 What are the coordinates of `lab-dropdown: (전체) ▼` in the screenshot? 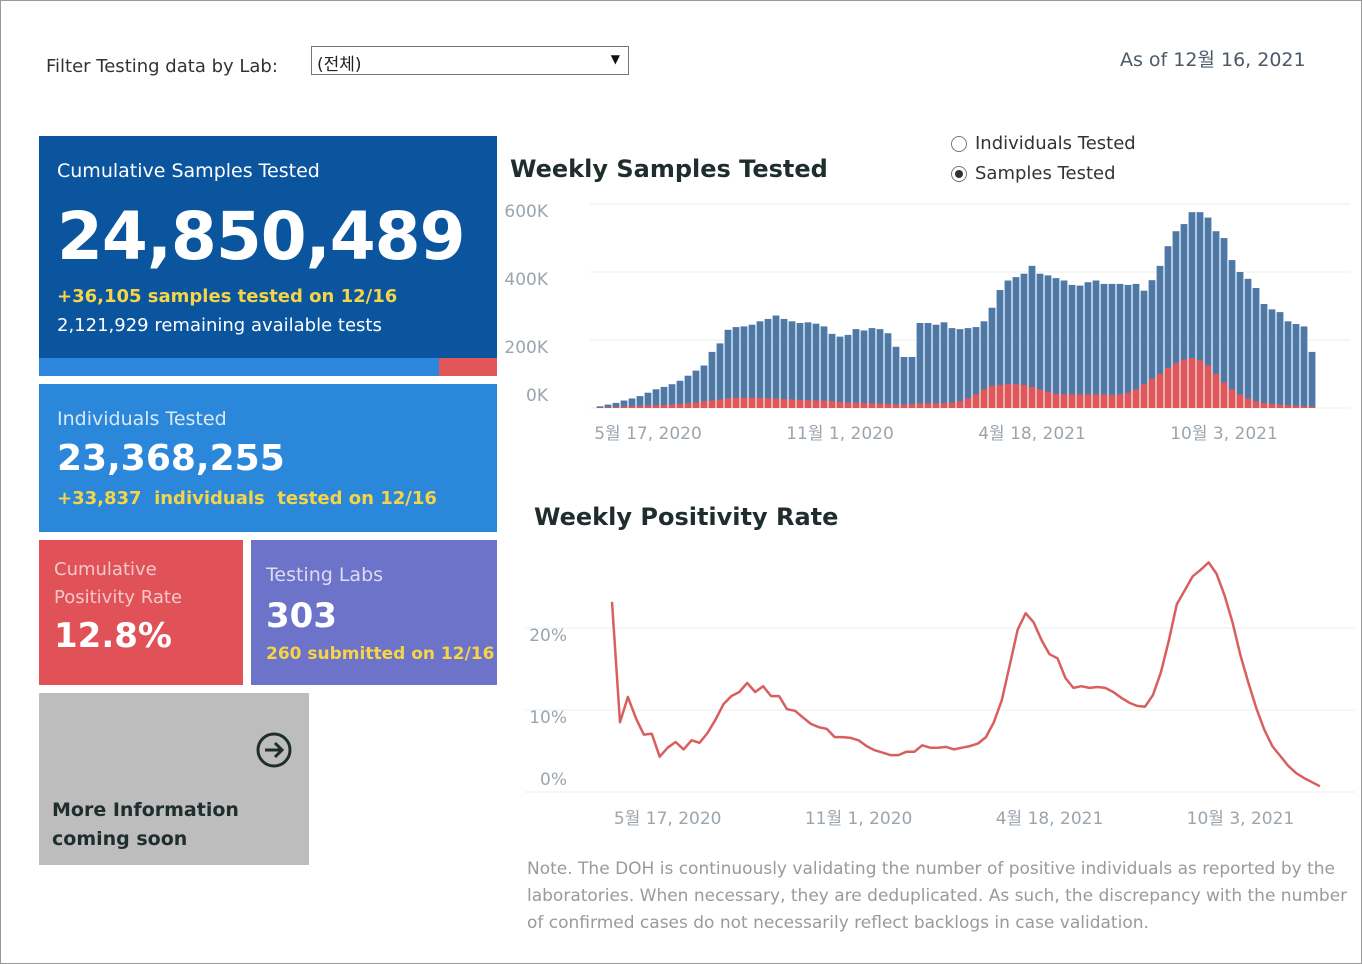 It's located at (470, 60).